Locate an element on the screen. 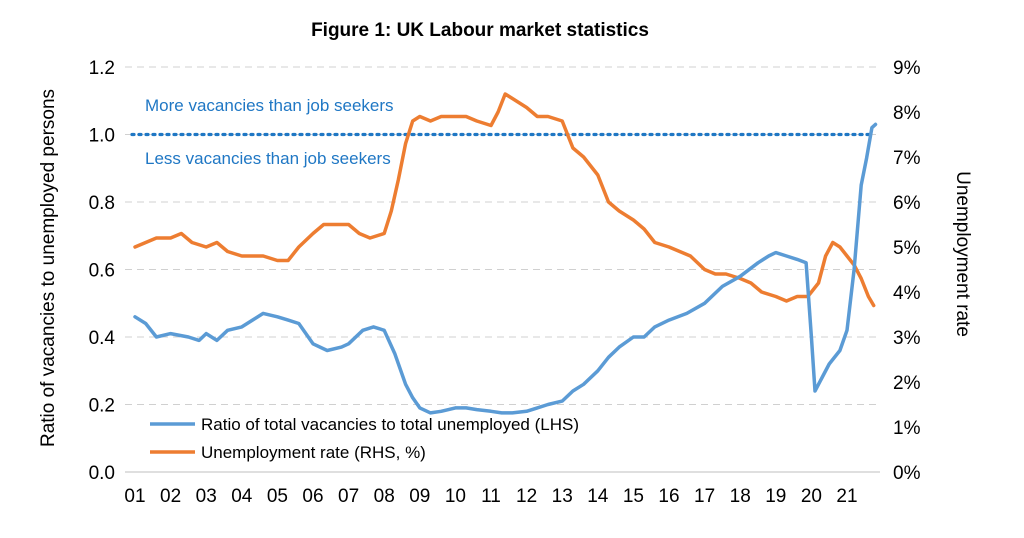  right-tick-label: 1% is located at coordinates (907, 428).